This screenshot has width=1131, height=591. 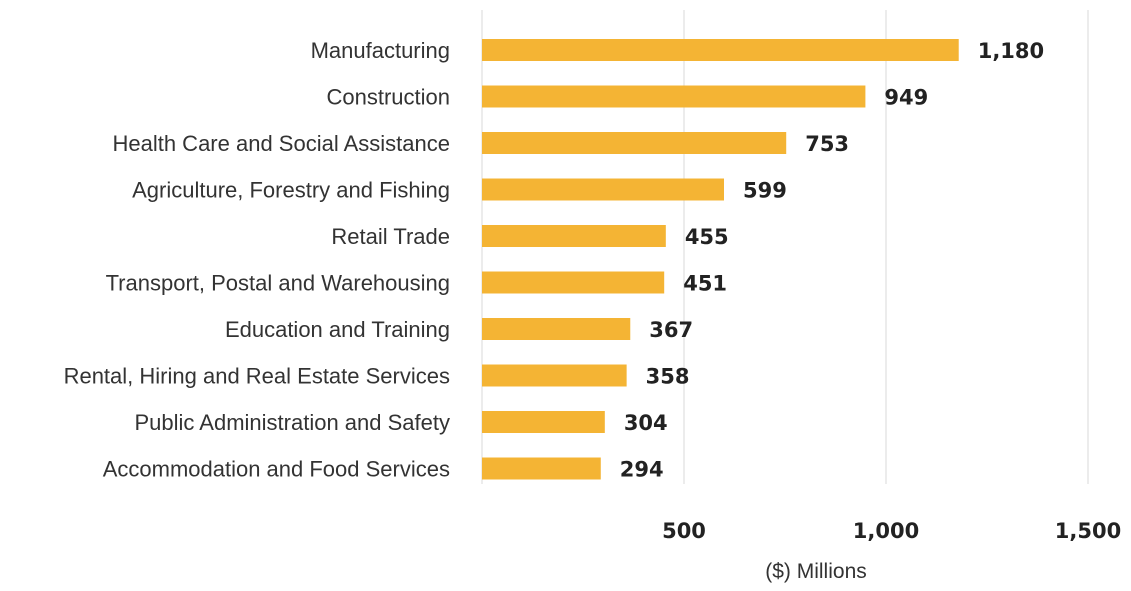 I want to click on value-label: 455, so click(x=707, y=237).